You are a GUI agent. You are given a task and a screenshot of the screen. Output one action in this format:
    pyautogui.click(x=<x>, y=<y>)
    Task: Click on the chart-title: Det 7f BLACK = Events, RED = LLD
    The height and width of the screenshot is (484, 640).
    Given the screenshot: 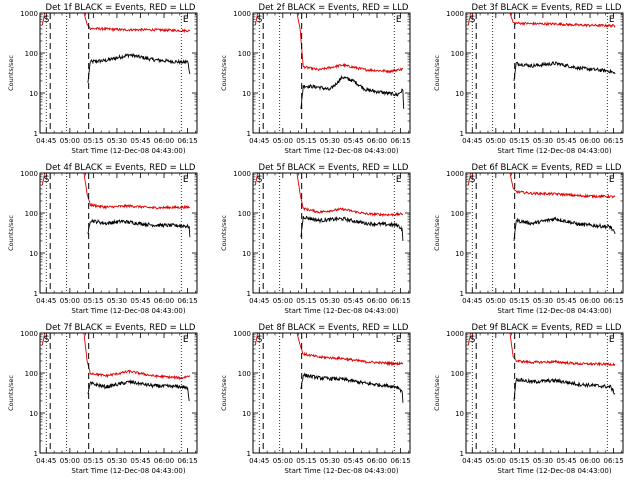 What is the action you would take?
    pyautogui.click(x=121, y=328)
    